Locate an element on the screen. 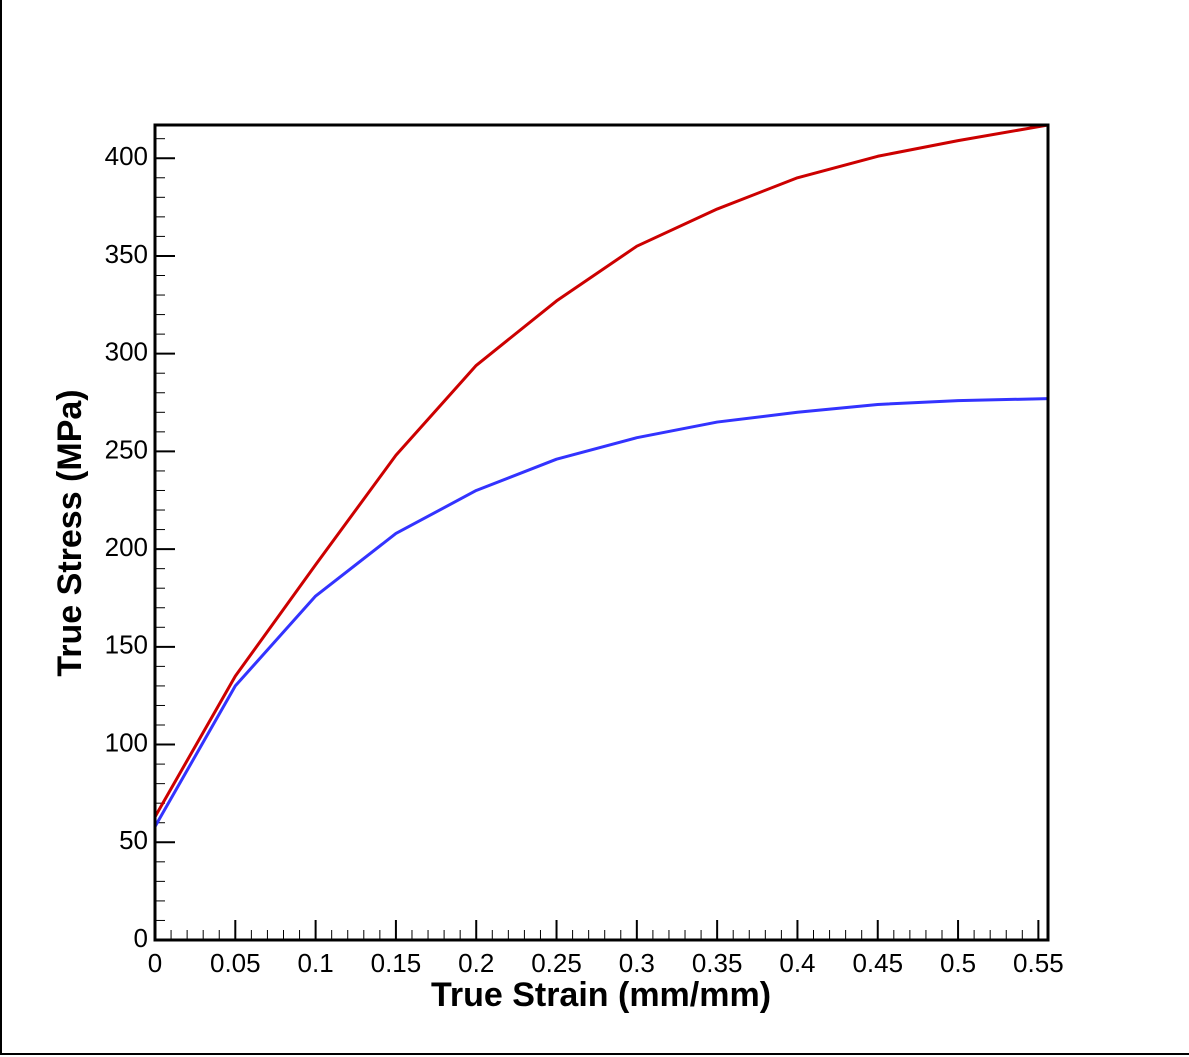 Image resolution: width=1189 pixels, height=1057 pixels. y-tick-label: 200 is located at coordinates (126, 547).